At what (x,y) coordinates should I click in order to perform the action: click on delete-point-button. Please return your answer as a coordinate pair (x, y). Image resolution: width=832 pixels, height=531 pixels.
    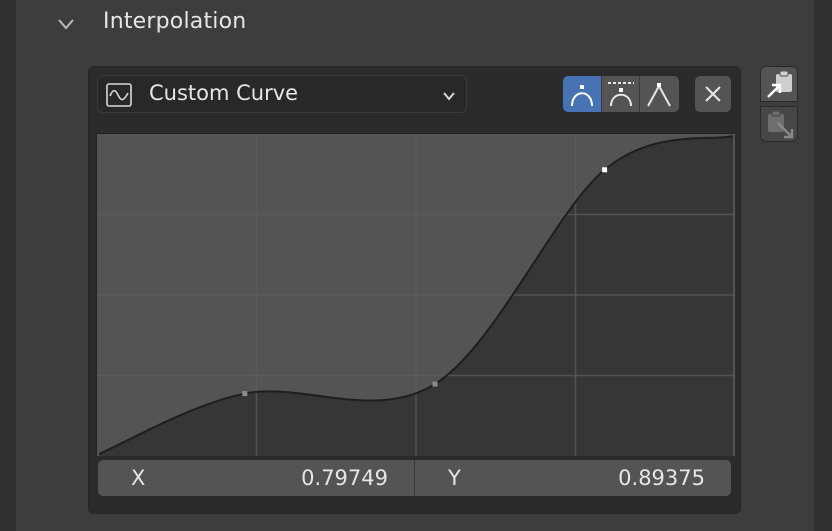
    Looking at the image, I should click on (713, 94).